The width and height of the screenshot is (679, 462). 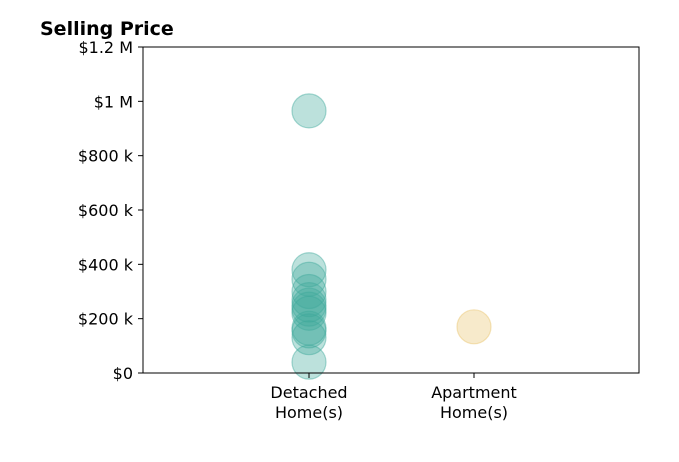 I want to click on y-tick-label: $800 k, so click(x=106, y=156).